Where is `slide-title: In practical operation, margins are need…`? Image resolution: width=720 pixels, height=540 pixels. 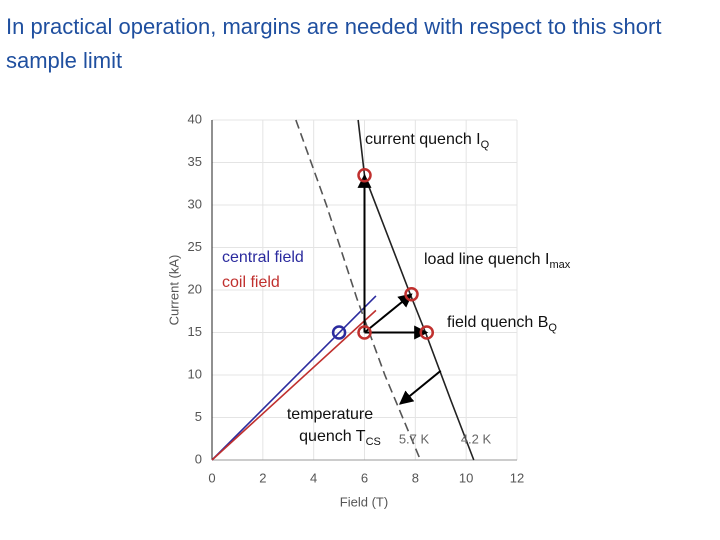
slide-title: In practical operation, margins are need… is located at coordinates (334, 43).